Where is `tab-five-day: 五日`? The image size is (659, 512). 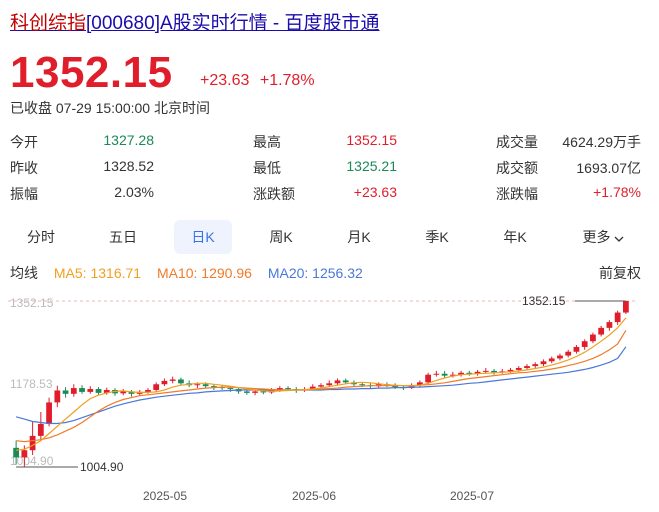
tab-five-day: 五日 is located at coordinates (123, 237).